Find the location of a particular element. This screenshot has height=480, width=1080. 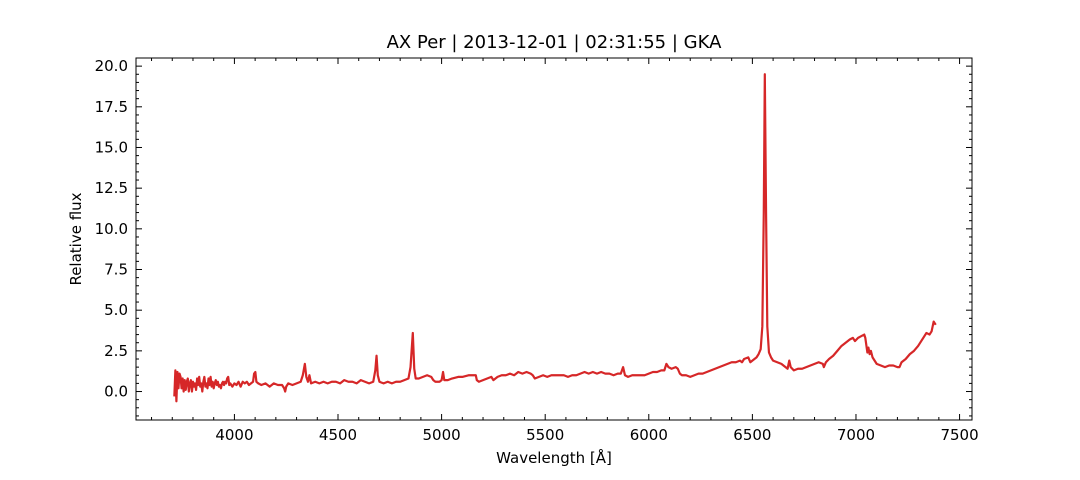

x-tick-label: 6000 is located at coordinates (649, 435).